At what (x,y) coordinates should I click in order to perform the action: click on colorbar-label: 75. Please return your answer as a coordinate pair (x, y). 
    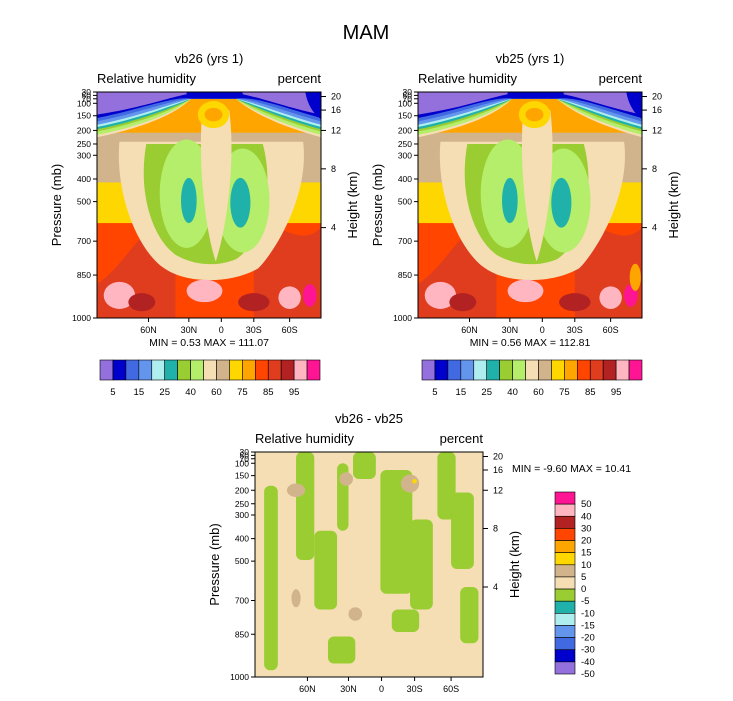
    Looking at the image, I should click on (564, 392).